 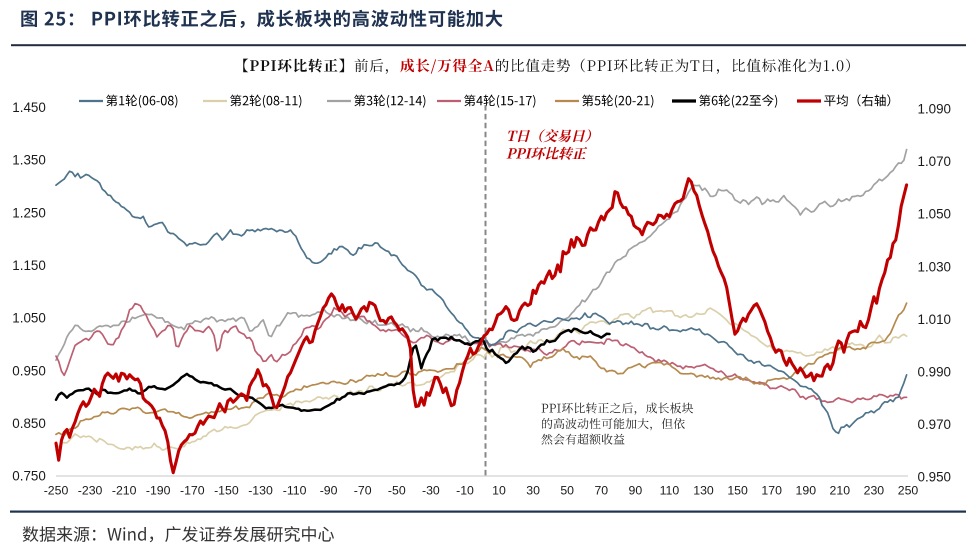 What do you see at coordinates (874, 491) in the screenshot?
I see `svg-text: 230` at bounding box center [874, 491].